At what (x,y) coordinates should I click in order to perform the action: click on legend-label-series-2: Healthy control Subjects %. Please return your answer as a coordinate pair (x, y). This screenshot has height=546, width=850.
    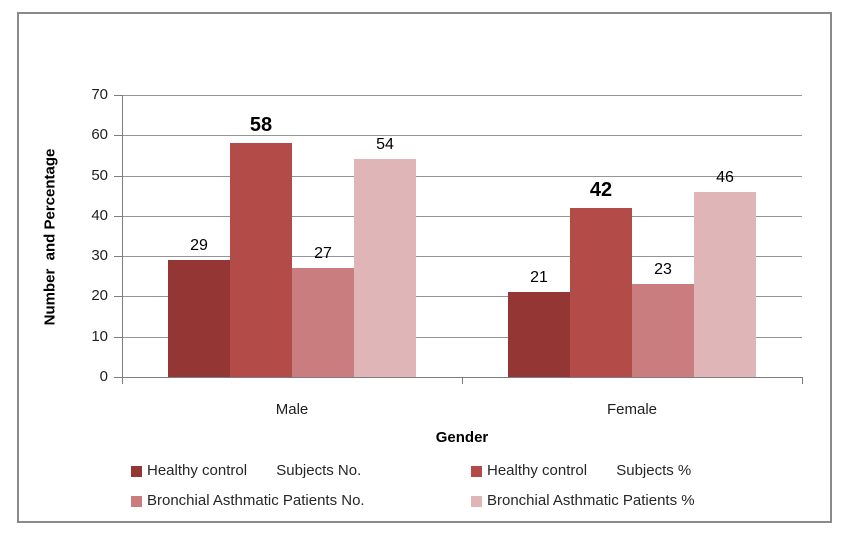
    Looking at the image, I should click on (589, 470).